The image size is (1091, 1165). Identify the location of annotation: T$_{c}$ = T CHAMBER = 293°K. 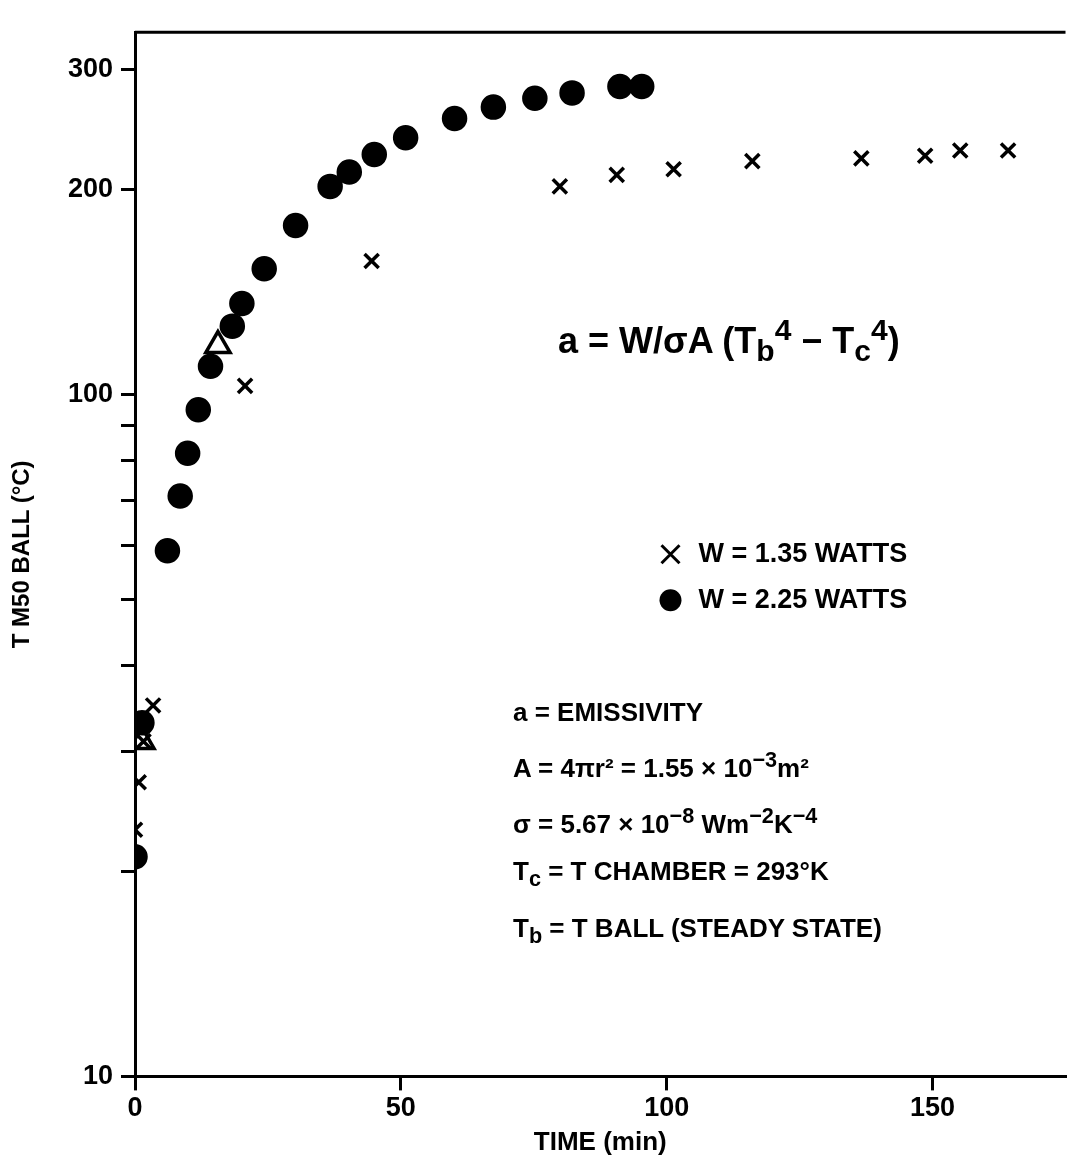
(671, 874).